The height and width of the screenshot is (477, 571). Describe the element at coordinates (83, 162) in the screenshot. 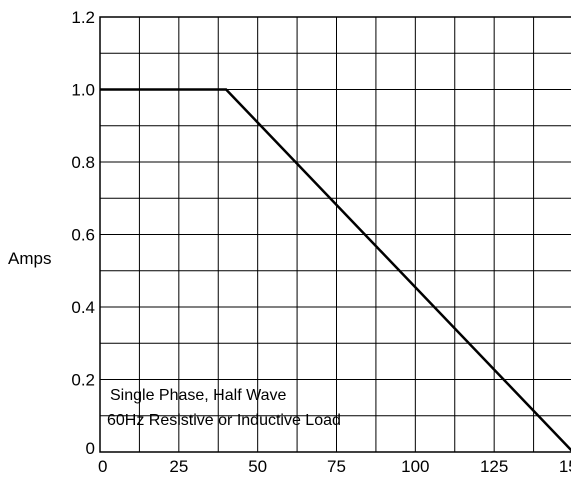

I see `y-tick-label: 0.8` at that location.